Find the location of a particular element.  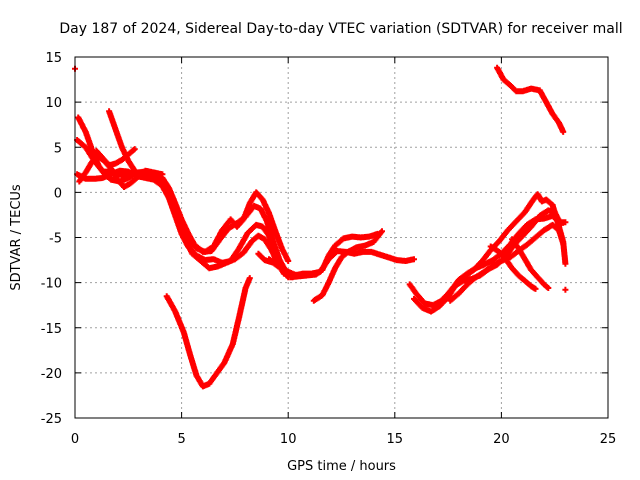

x-tick-label: 5 is located at coordinates (181, 439).